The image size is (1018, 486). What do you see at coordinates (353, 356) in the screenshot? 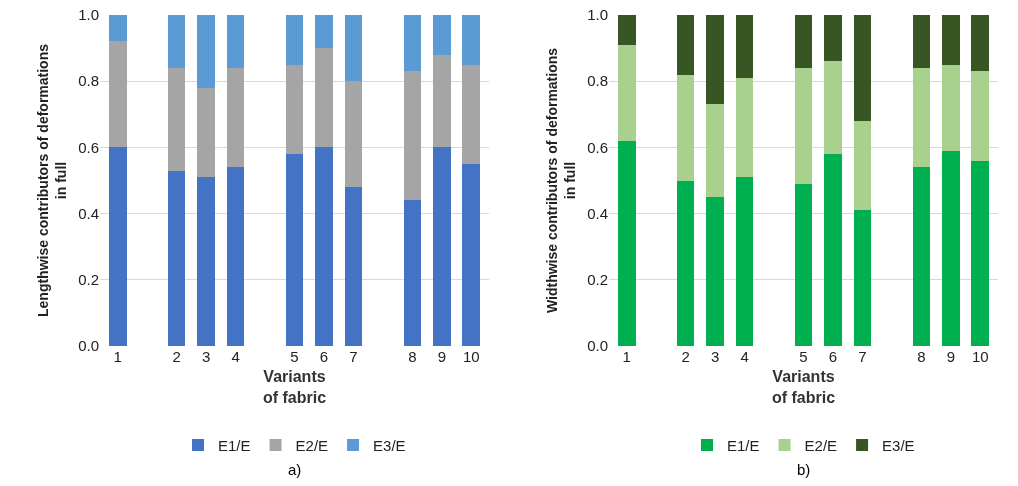
I see `x-tick-label: 7` at bounding box center [353, 356].